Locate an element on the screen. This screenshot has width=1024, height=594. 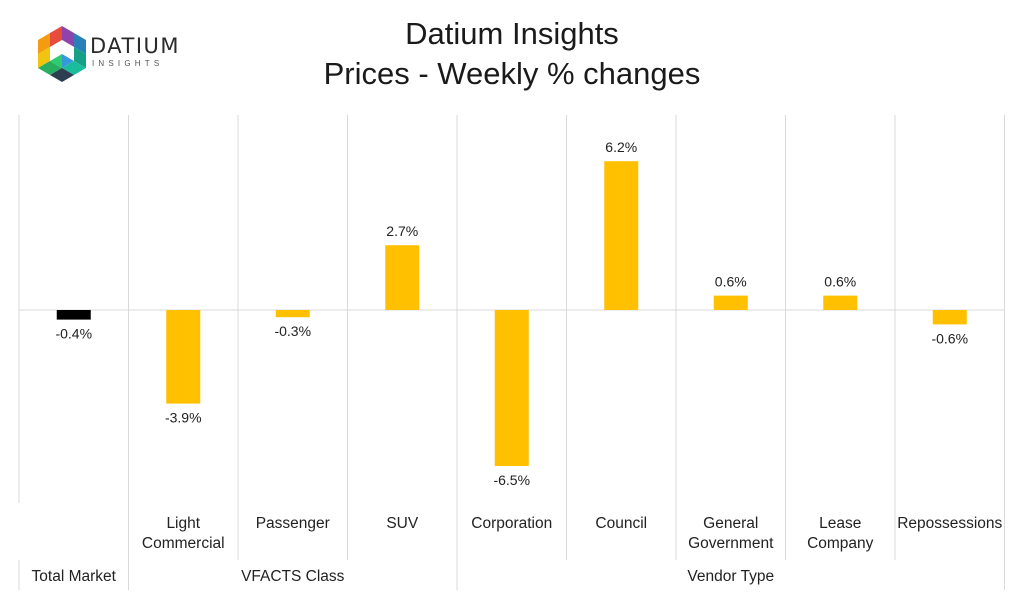
category-label: Company is located at coordinates (840, 543).